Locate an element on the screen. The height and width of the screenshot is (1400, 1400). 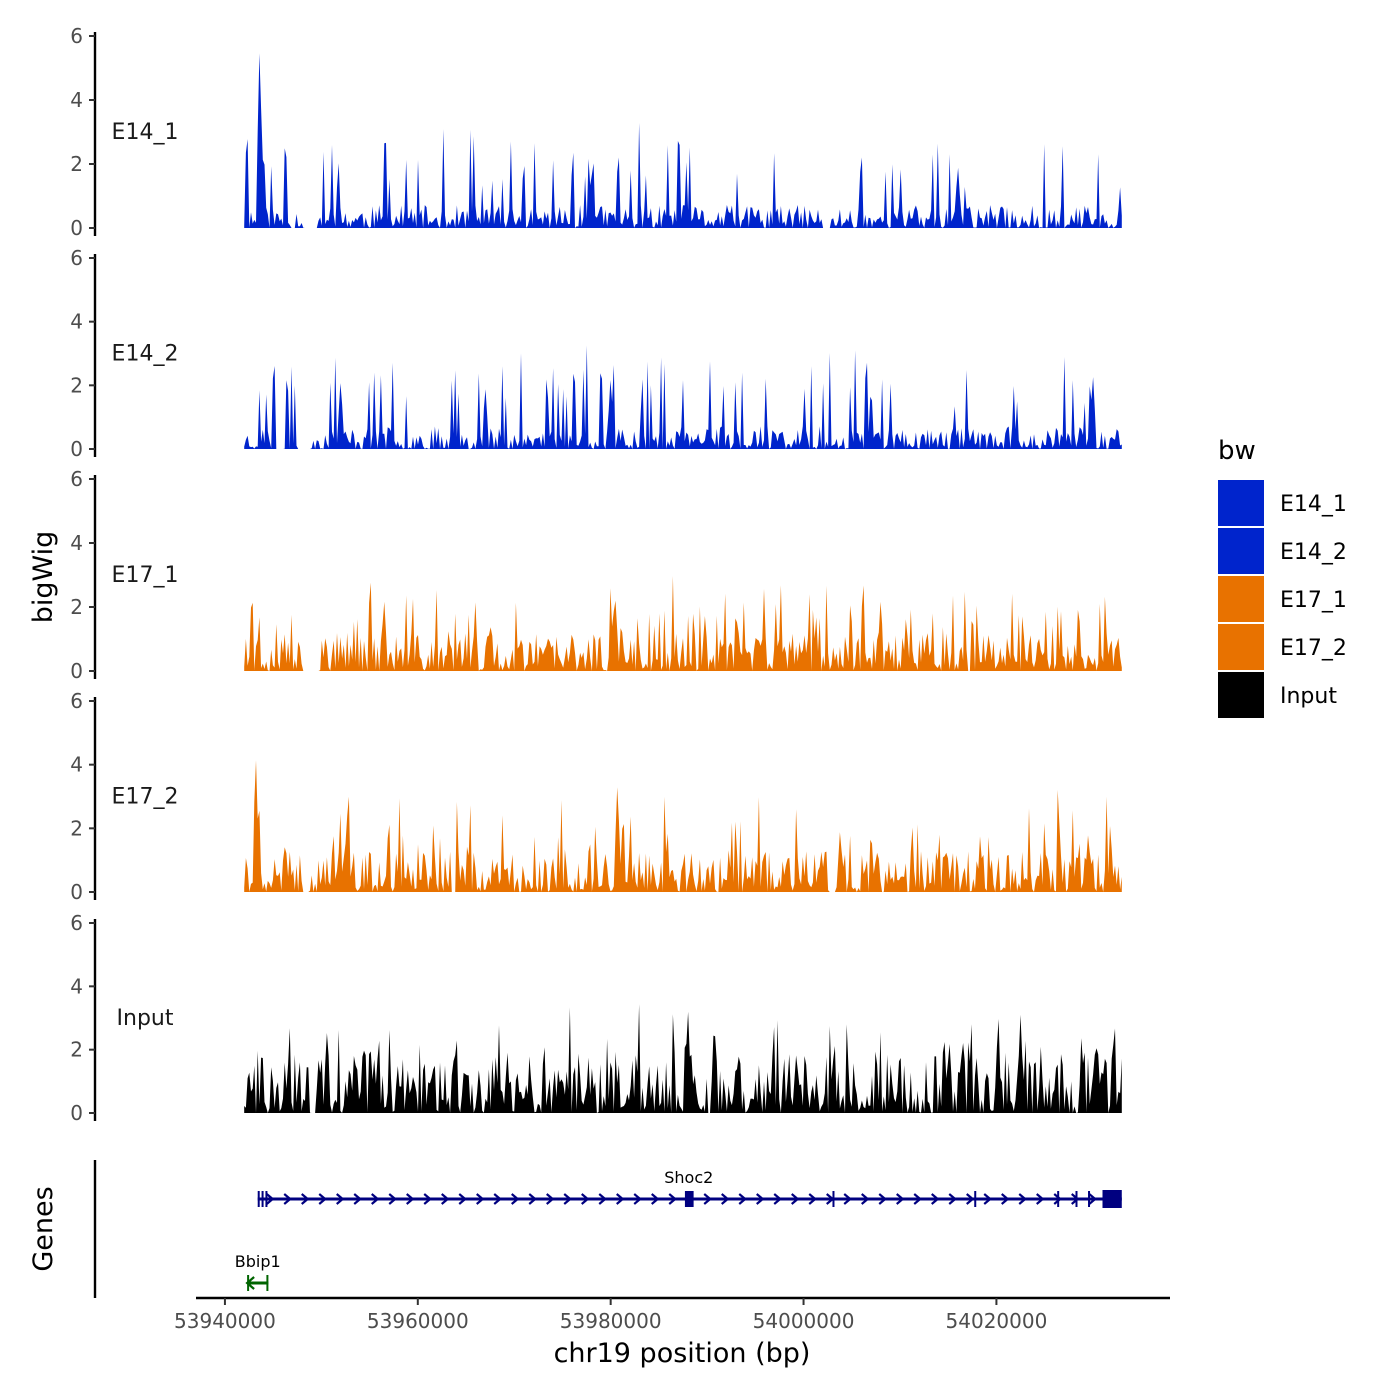
track-e17-1: 0 2 4 6 E17_1 is located at coordinates (596, 575).